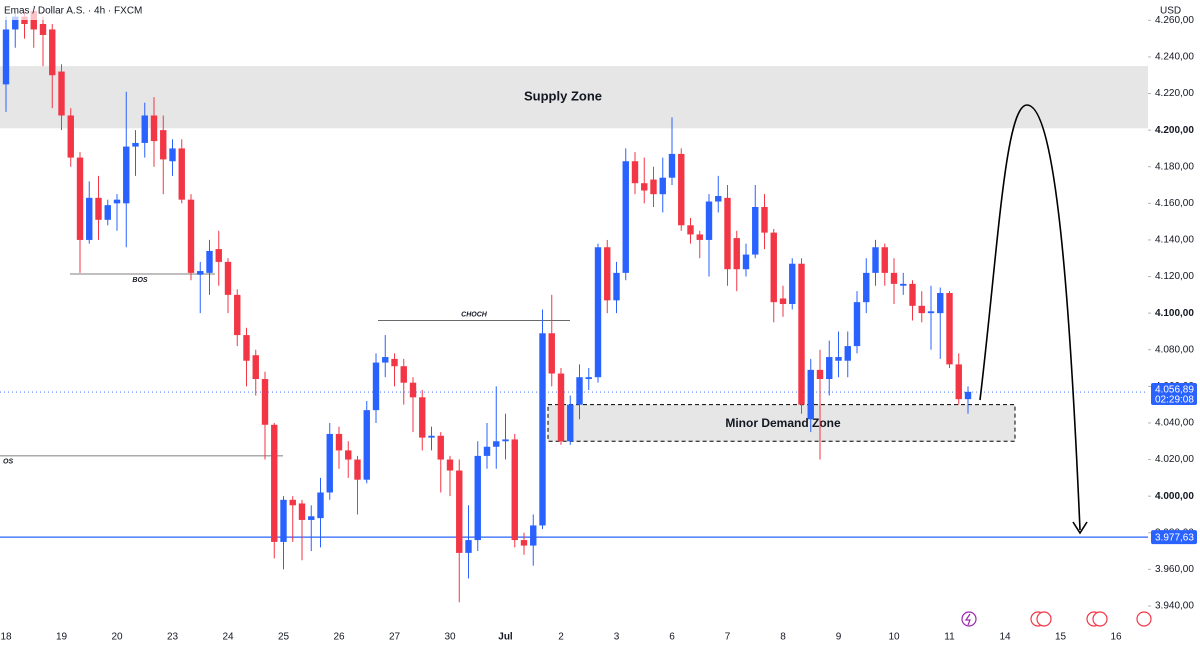 This screenshot has width=1200, height=647. What do you see at coordinates (783, 423) in the screenshot?
I see `demand-zone-label: Minor Demand Zone` at bounding box center [783, 423].